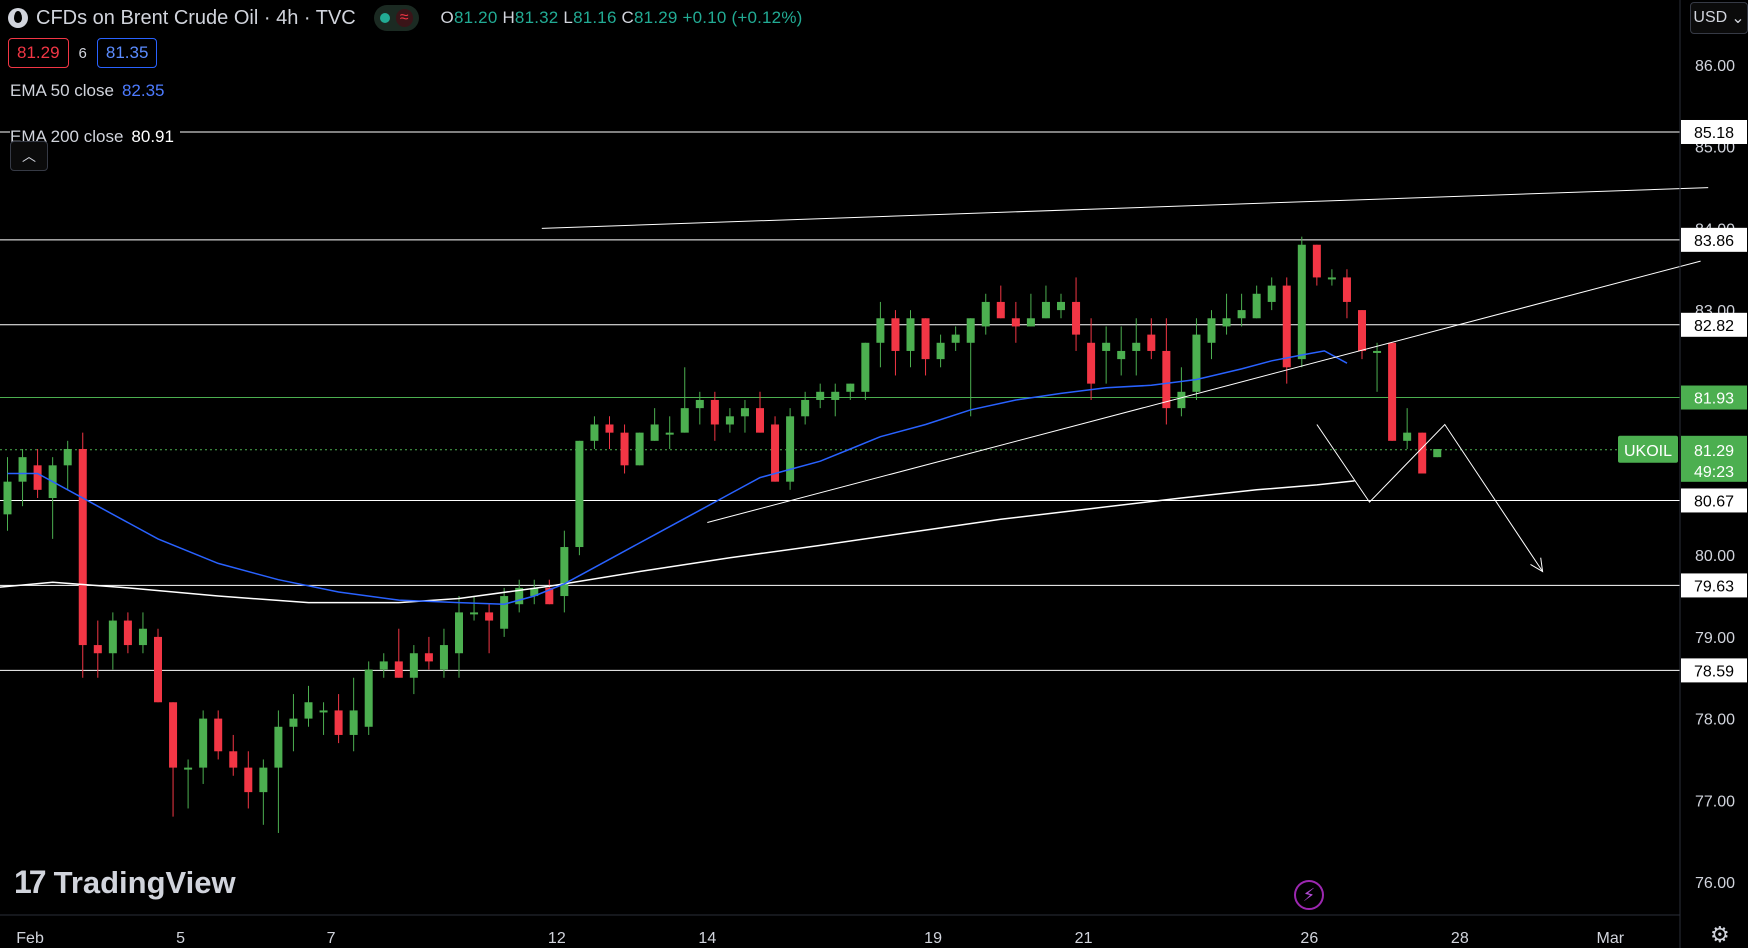 This screenshot has height=948, width=1748. I want to click on current-price-label: 81.29, so click(1714, 451).